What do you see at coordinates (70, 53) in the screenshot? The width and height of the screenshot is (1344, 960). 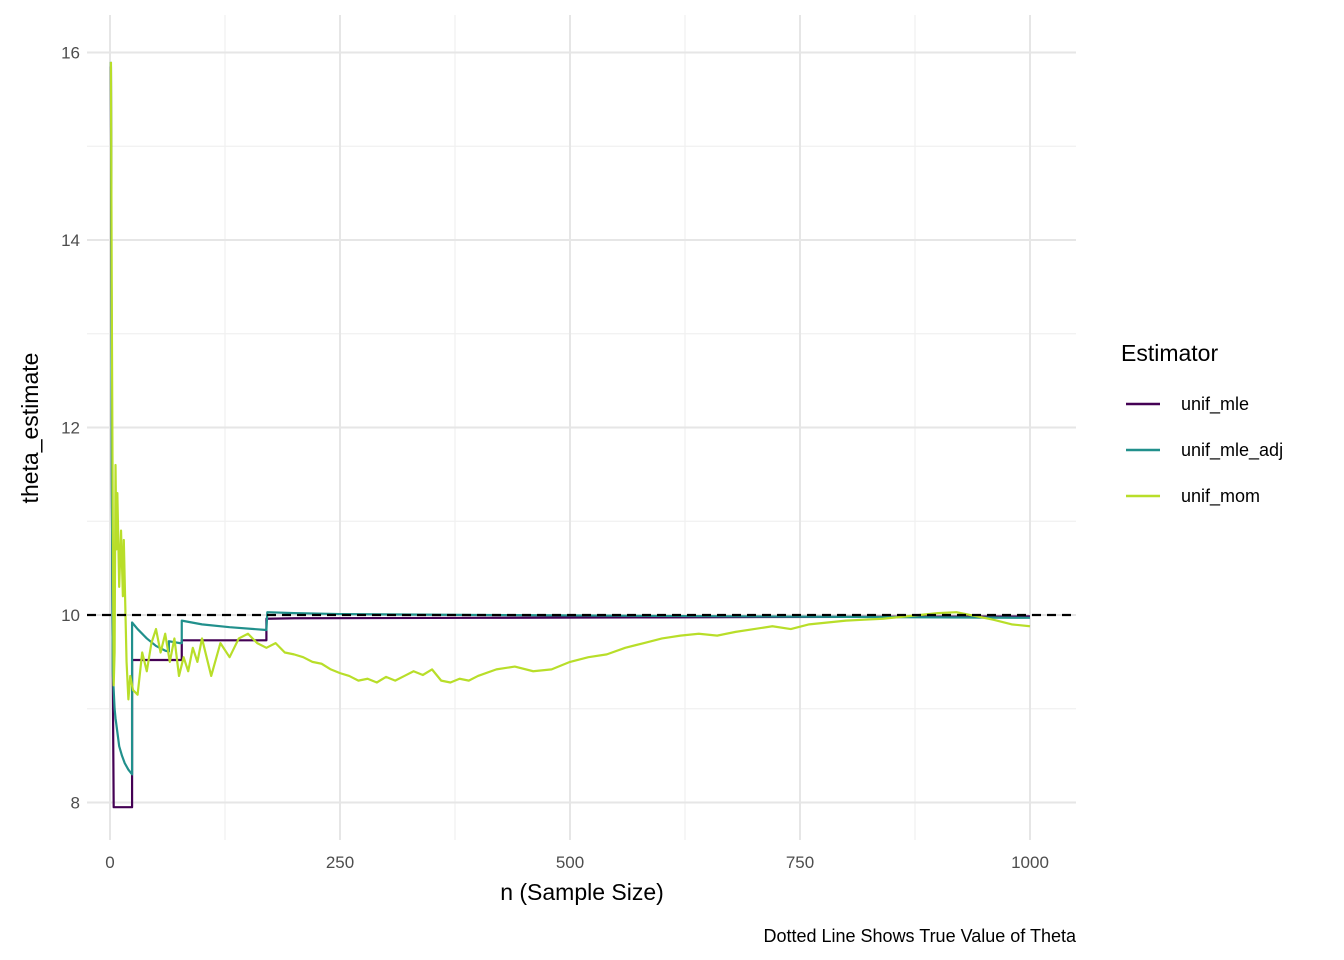 I see `y-tick-label: 16` at bounding box center [70, 53].